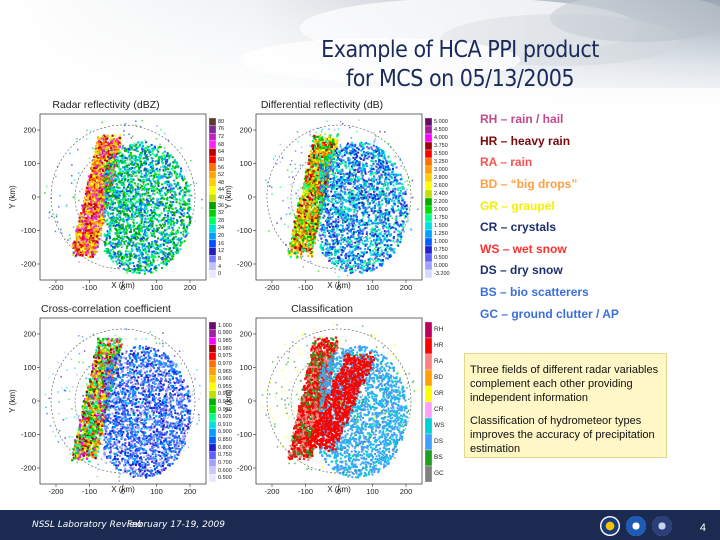 The height and width of the screenshot is (540, 720). I want to click on colorbar-label: 0.750, so click(441, 250).